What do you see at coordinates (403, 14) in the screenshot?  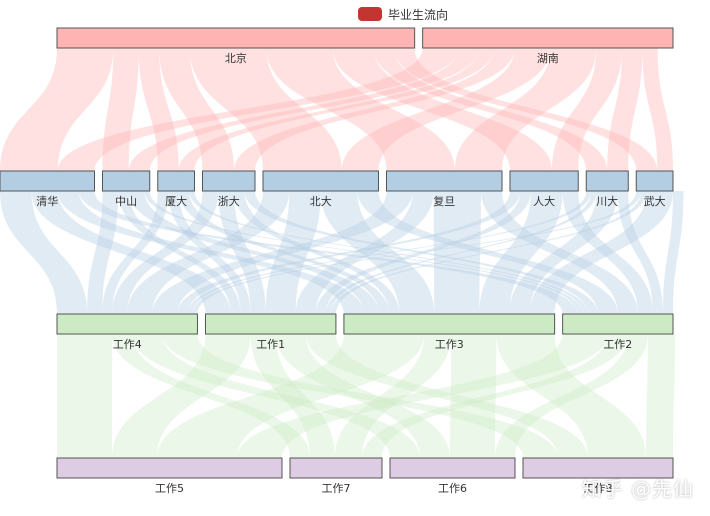 I see `legend: 毕业生流向` at bounding box center [403, 14].